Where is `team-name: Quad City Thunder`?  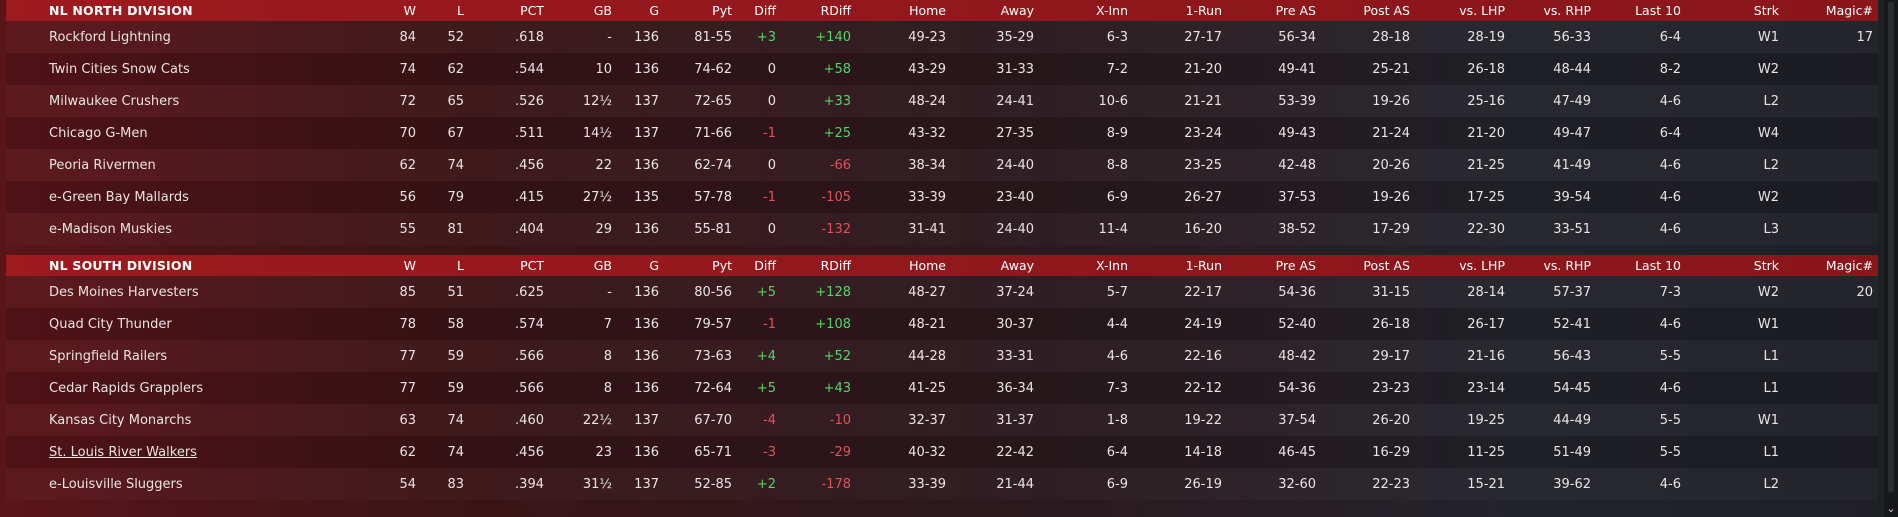 team-name: Quad City Thunder is located at coordinates (171, 324).